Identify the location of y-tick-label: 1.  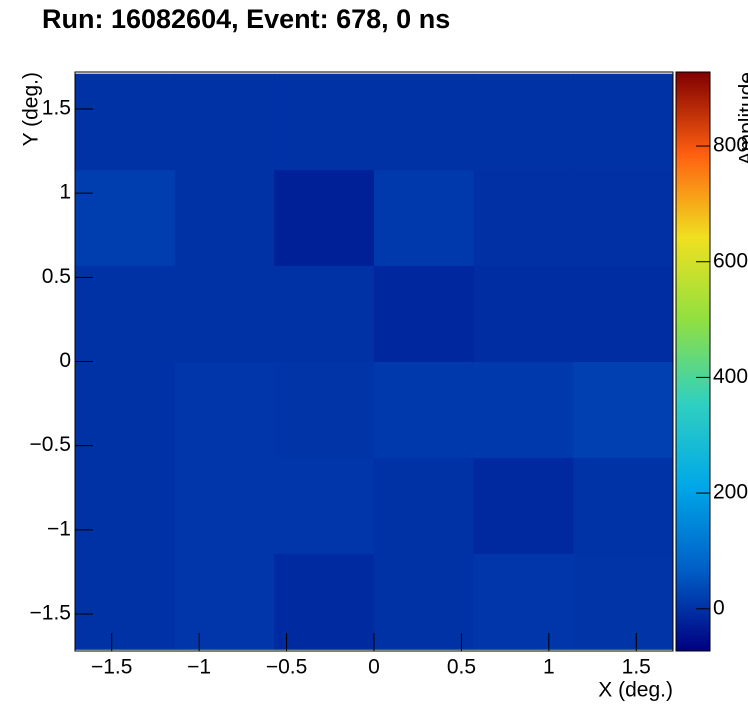
(65, 192).